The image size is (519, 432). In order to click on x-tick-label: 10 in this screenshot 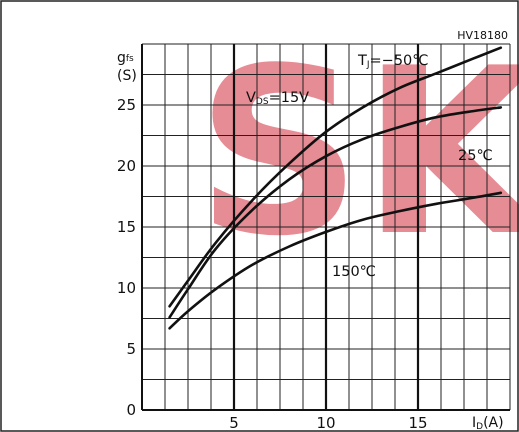, I will do `click(325, 423)`.